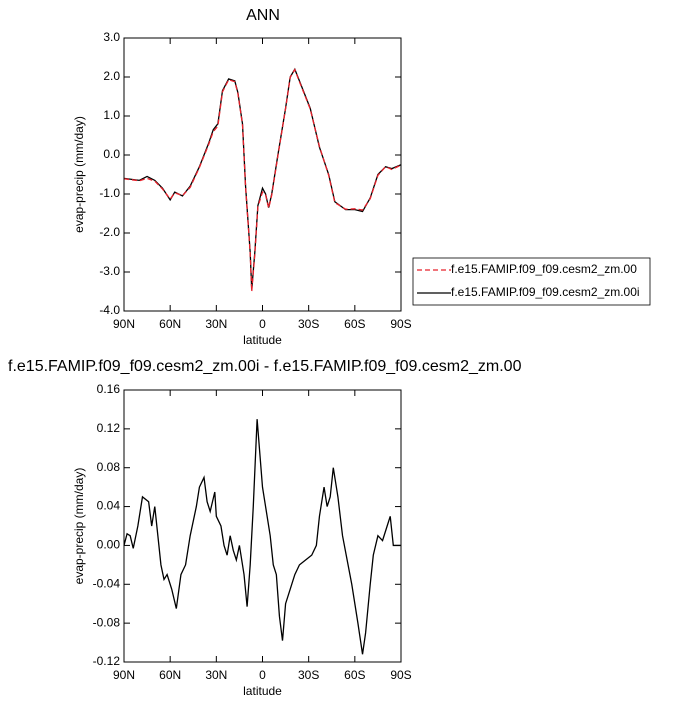  What do you see at coordinates (111, 154) in the screenshot?
I see `y-tick-label: 0.0` at bounding box center [111, 154].